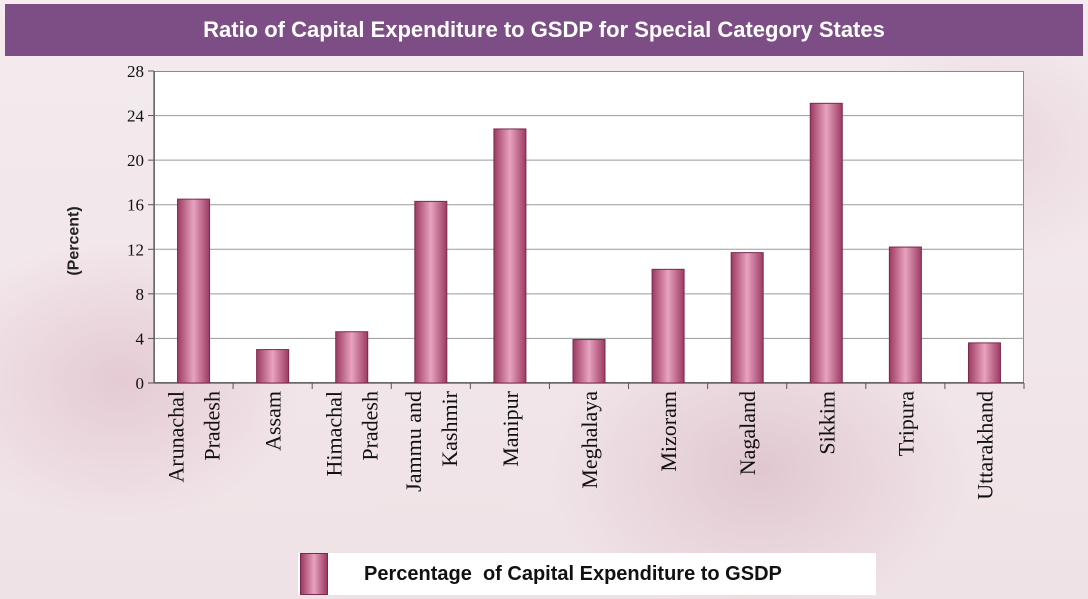 The height and width of the screenshot is (599, 1088). Describe the element at coordinates (334, 434) in the screenshot. I see `x-tick-label: Himachal` at that location.